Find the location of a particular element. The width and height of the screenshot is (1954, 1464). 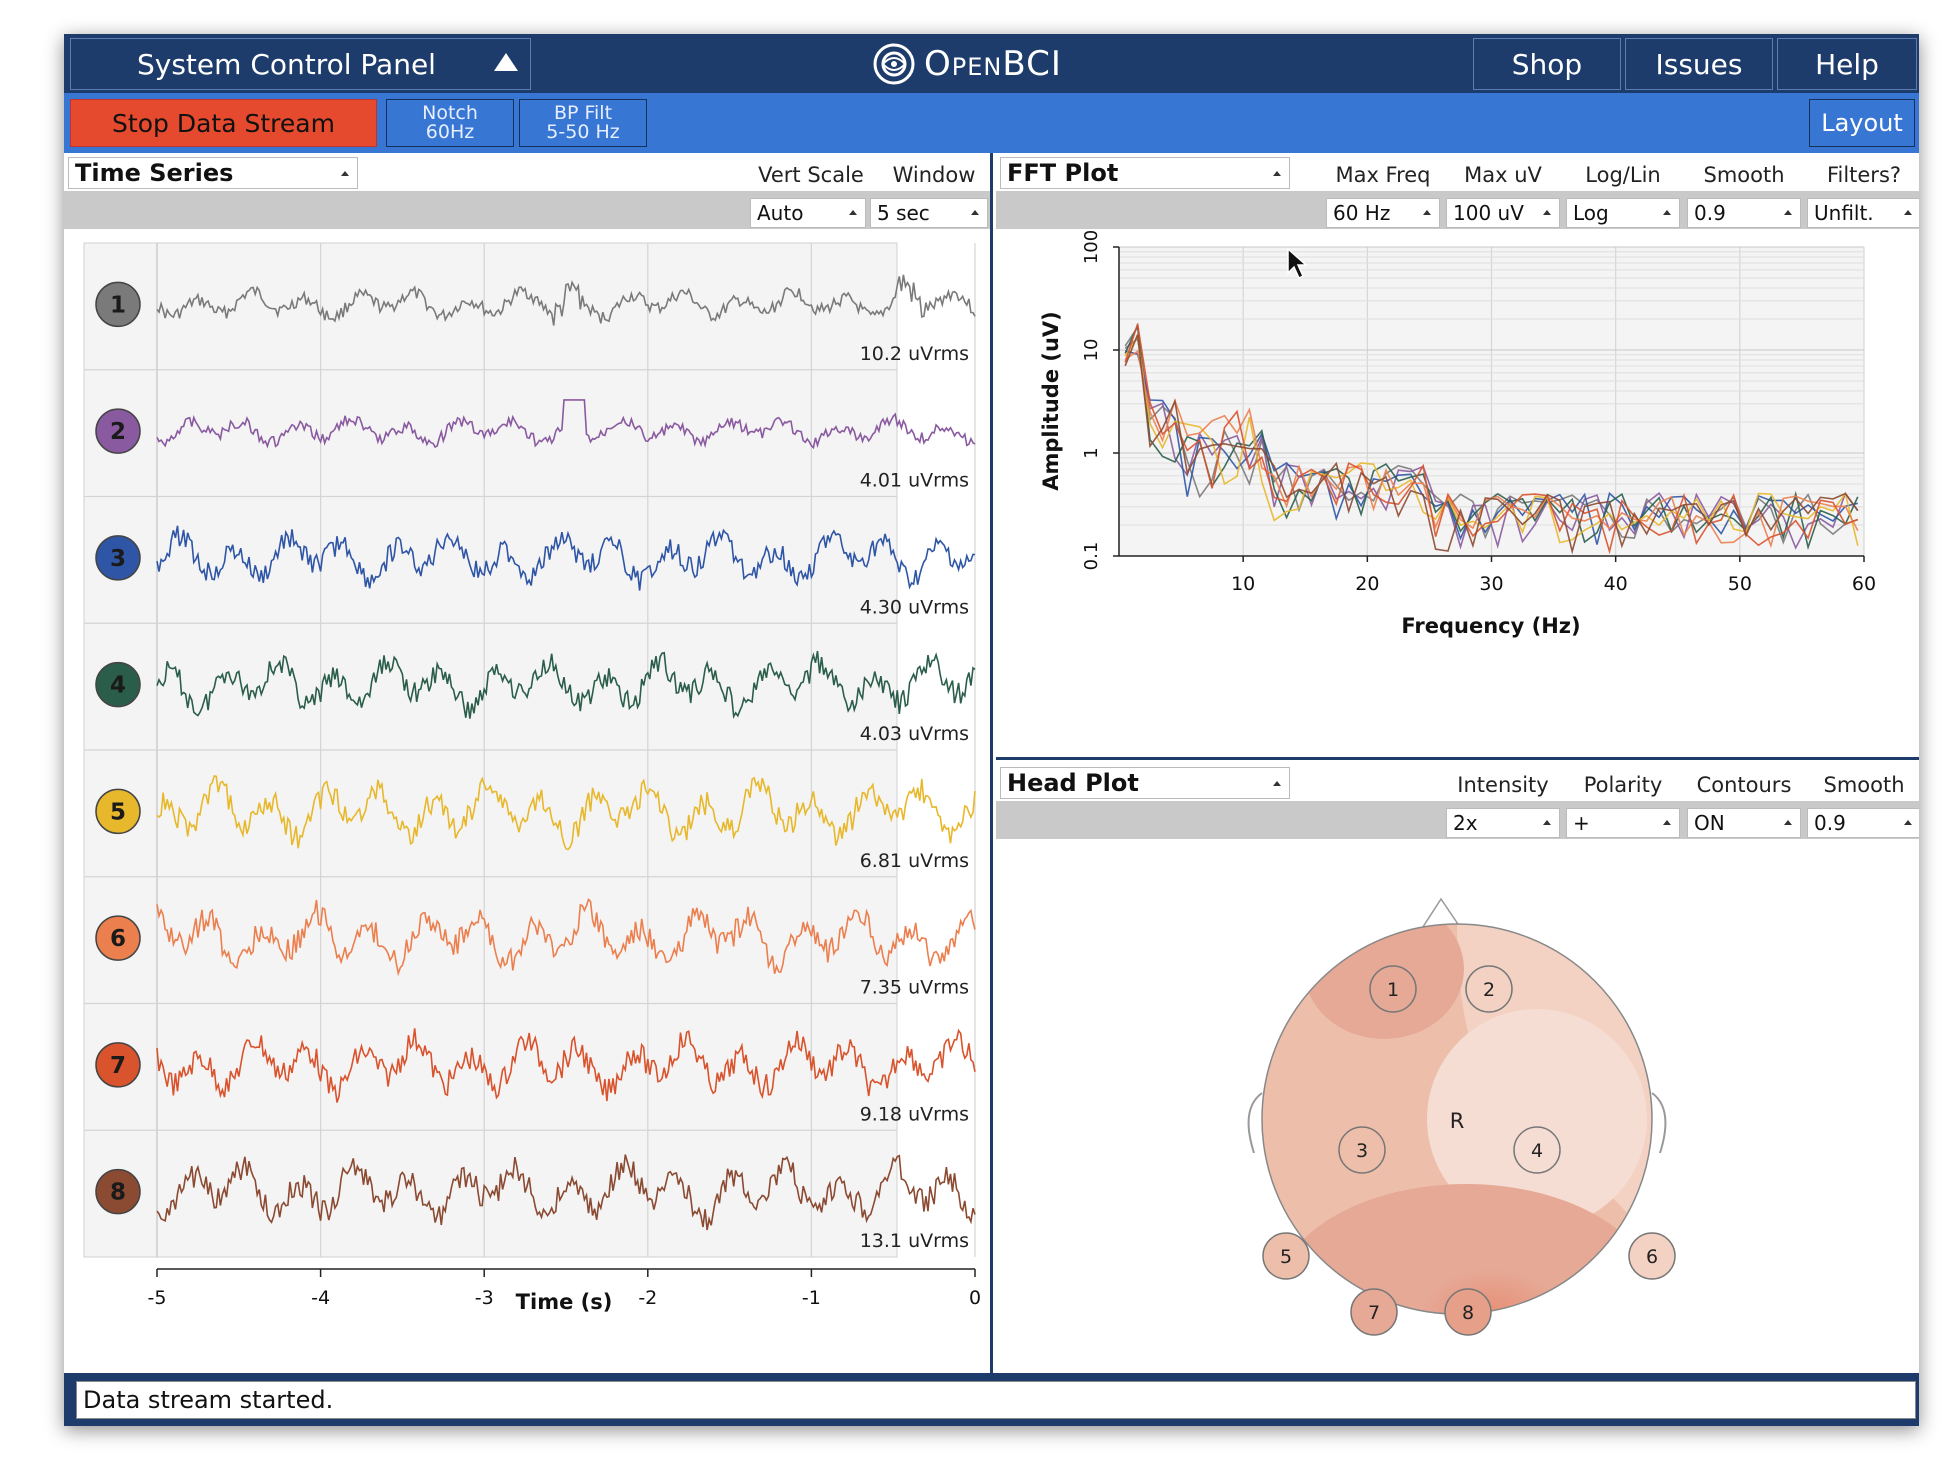

electrode-label: 8 is located at coordinates (1468, 1313).